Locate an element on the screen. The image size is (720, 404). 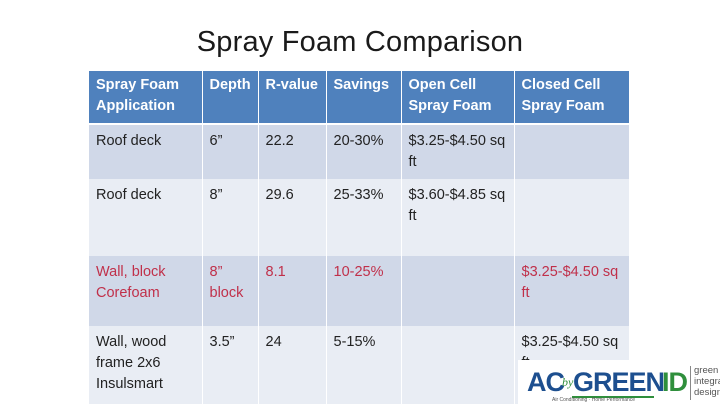
header-r-value: R-value is located at coordinates (292, 98).